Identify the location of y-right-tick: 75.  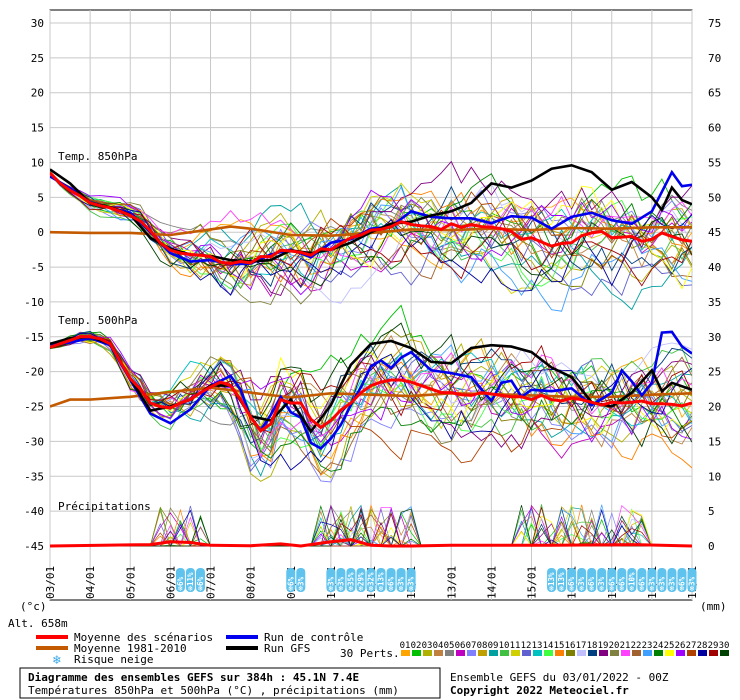
(714, 23).